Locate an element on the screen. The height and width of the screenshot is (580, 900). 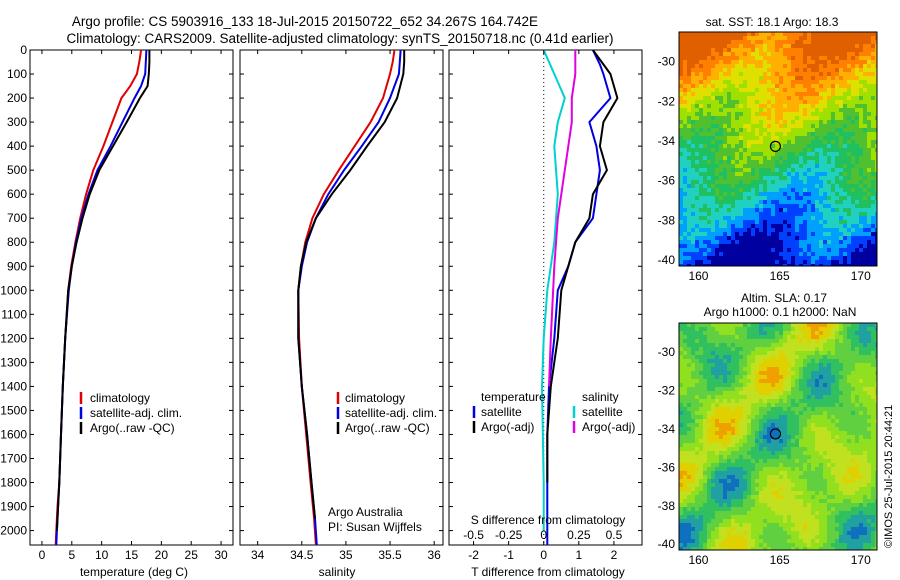
y-tick-label: 1800 is located at coordinates (13, 483).